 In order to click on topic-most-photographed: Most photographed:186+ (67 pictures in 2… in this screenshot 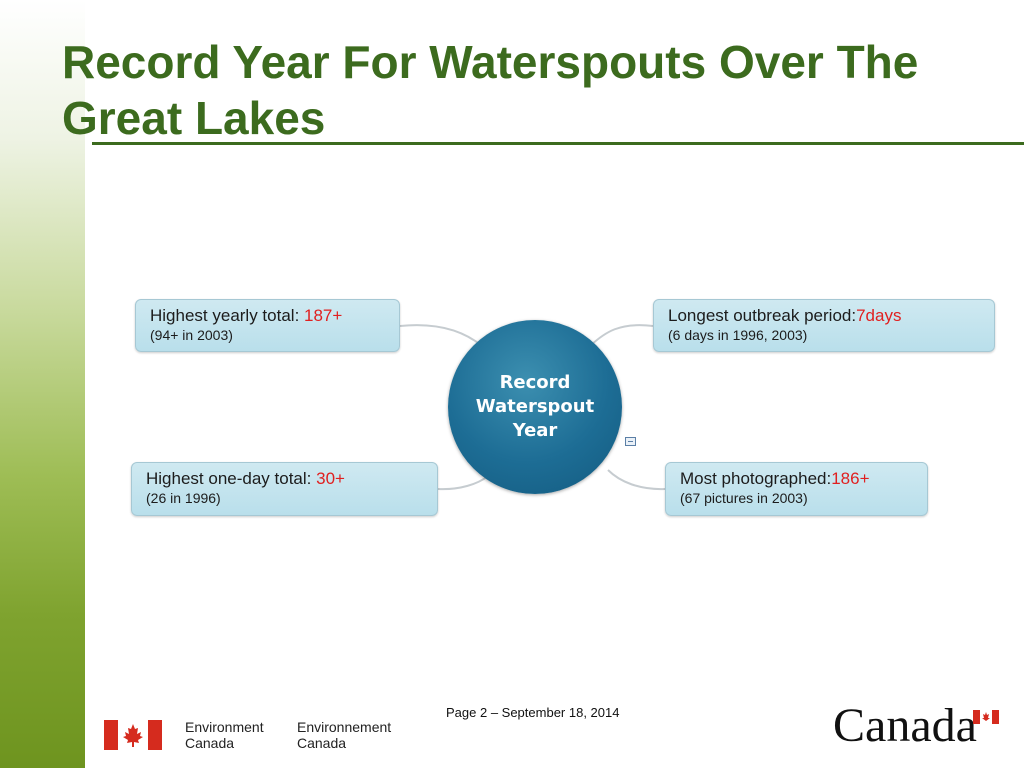, I will do `click(796, 489)`.